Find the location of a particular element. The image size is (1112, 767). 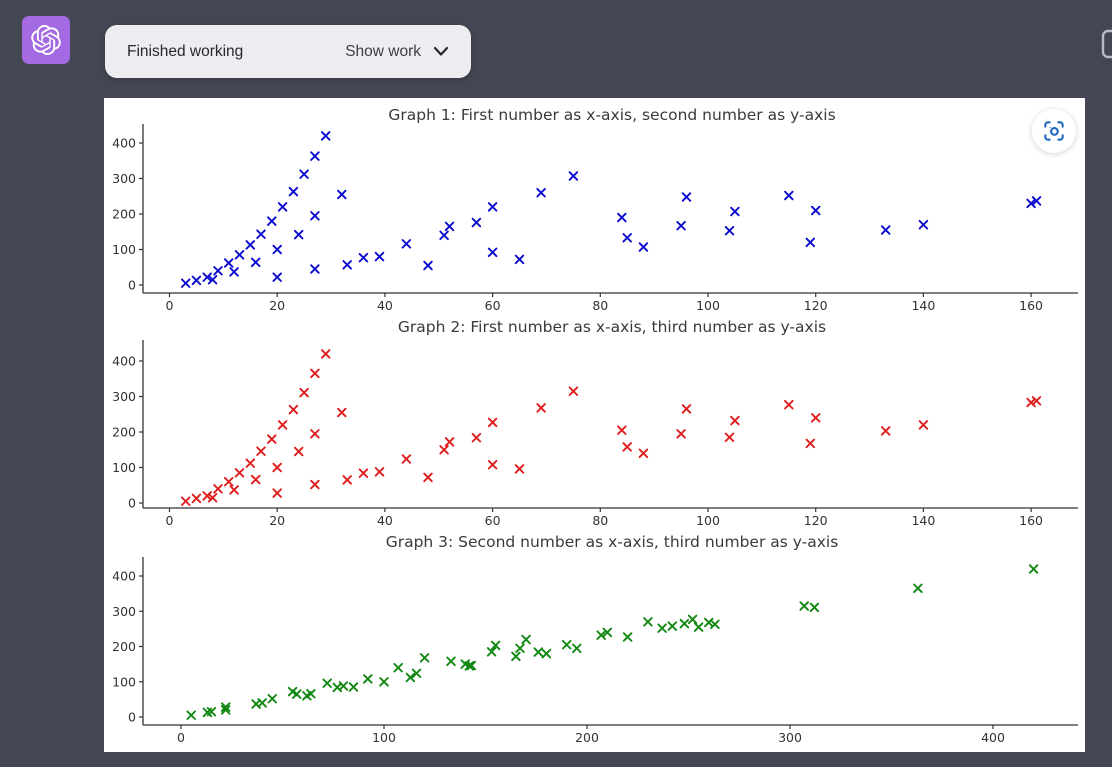

copy-icon is located at coordinates (1106, 44).